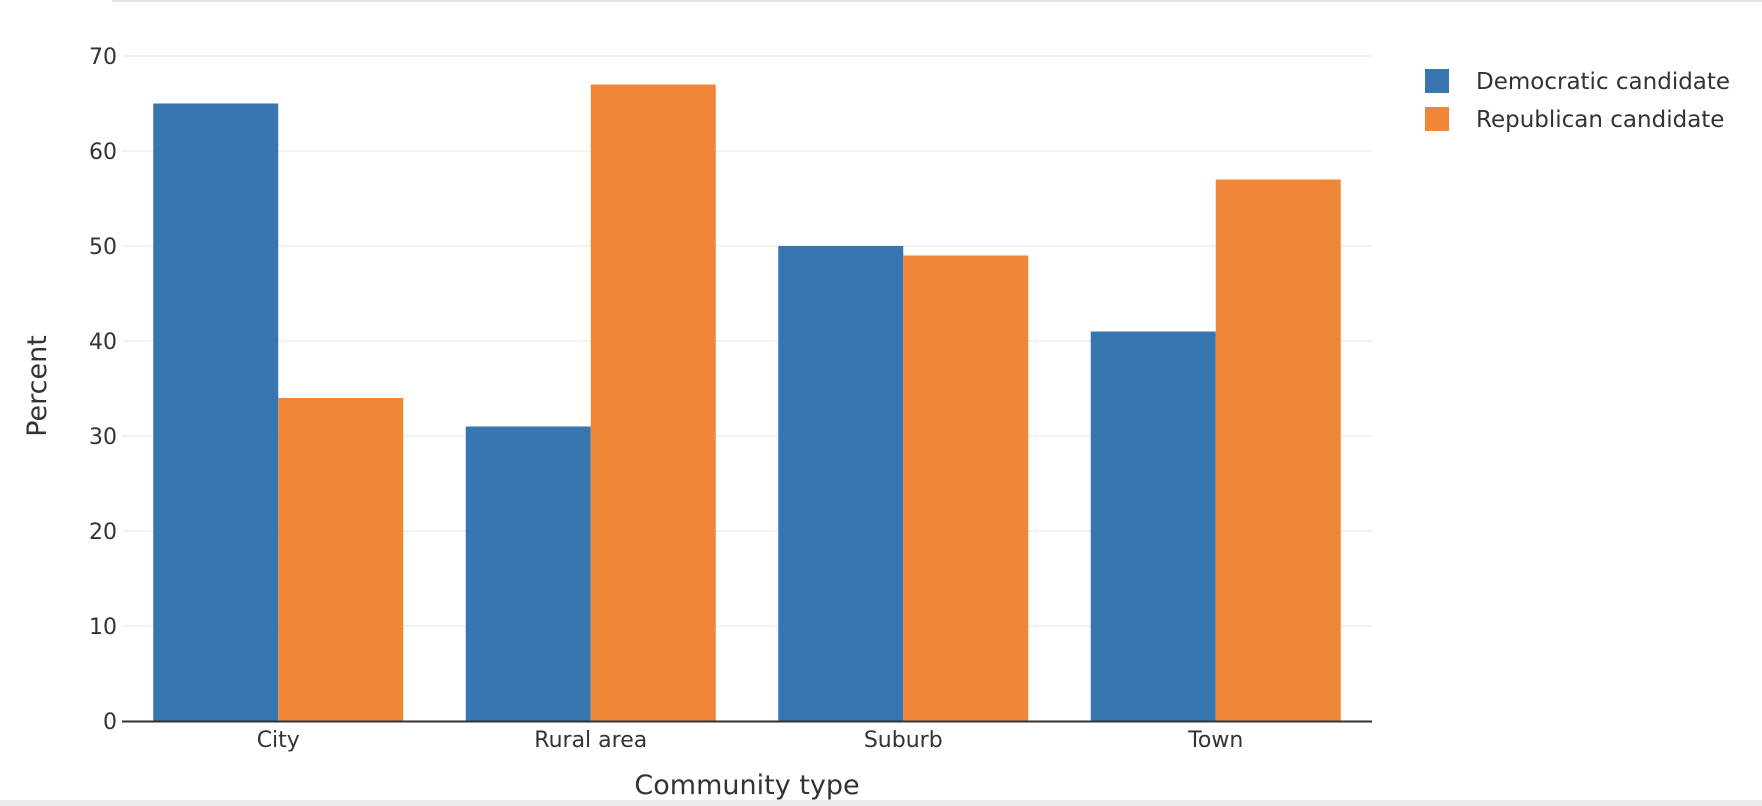  What do you see at coordinates (1215, 740) in the screenshot?
I see `x-tick-label: Town` at bounding box center [1215, 740].